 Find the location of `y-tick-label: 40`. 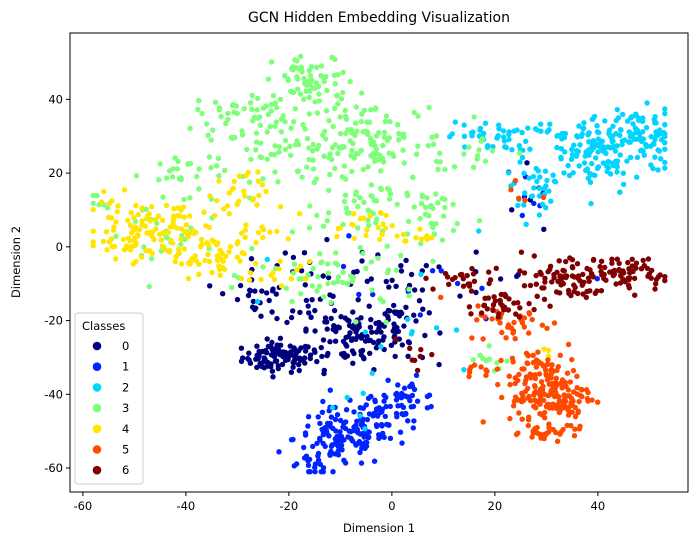

y-tick-label: 40 is located at coordinates (55, 99).